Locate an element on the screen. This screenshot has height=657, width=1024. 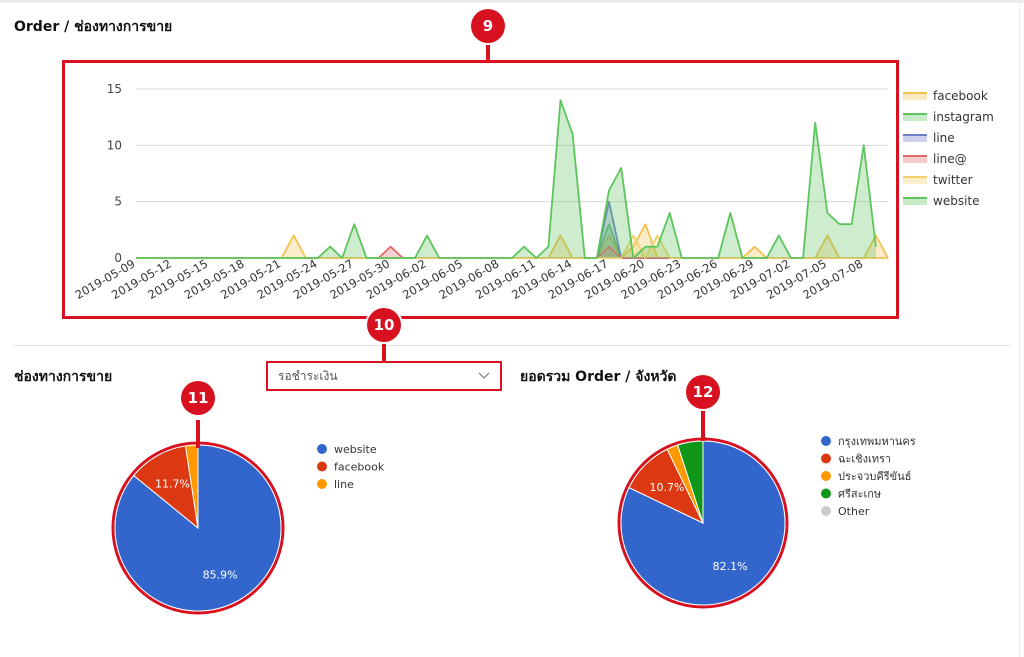
pie2-title: ยอดรวม Order / จังหวัด is located at coordinates (598, 377).